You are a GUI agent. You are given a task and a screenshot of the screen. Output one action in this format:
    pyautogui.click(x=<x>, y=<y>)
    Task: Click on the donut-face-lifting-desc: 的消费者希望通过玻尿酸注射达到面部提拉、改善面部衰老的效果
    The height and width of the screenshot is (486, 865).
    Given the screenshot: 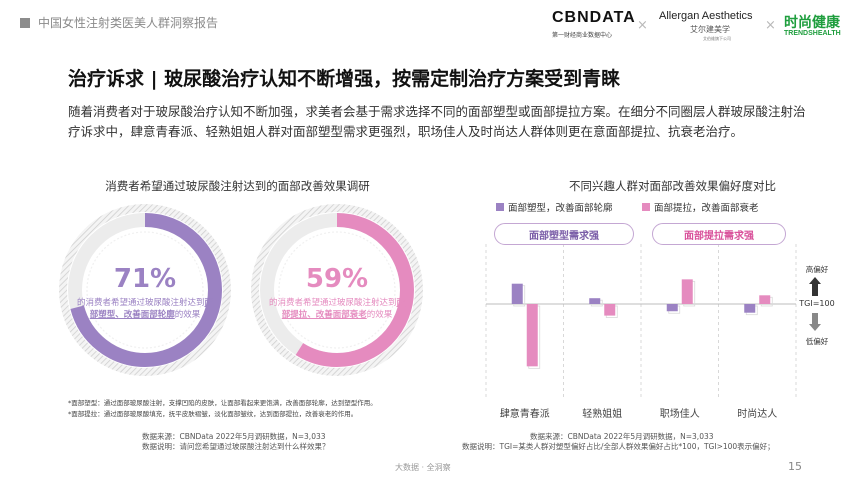 What is the action you would take?
    pyautogui.click(x=337, y=309)
    